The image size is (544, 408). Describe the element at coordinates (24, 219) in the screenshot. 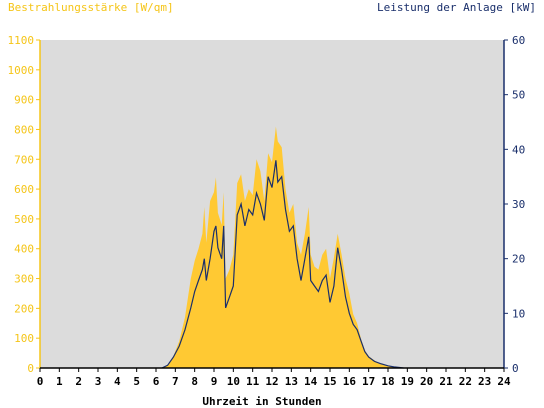

I see `y-left-tick-label: 500` at that location.